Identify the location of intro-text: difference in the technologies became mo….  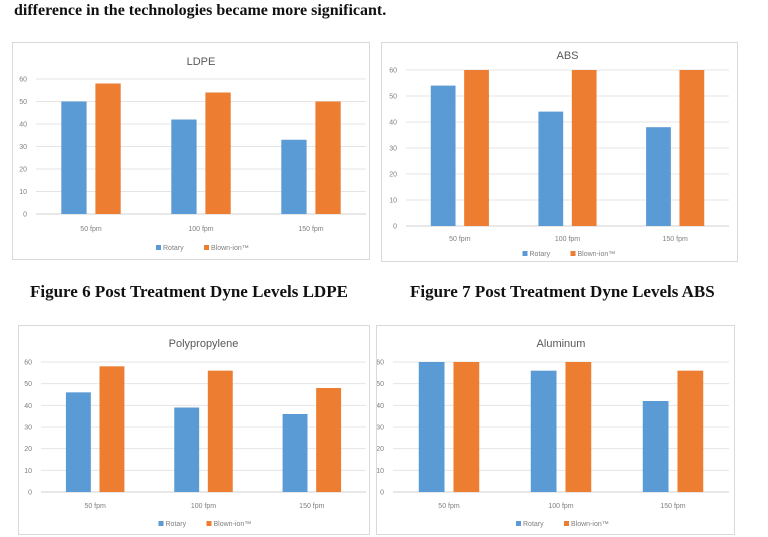
(200, 10).